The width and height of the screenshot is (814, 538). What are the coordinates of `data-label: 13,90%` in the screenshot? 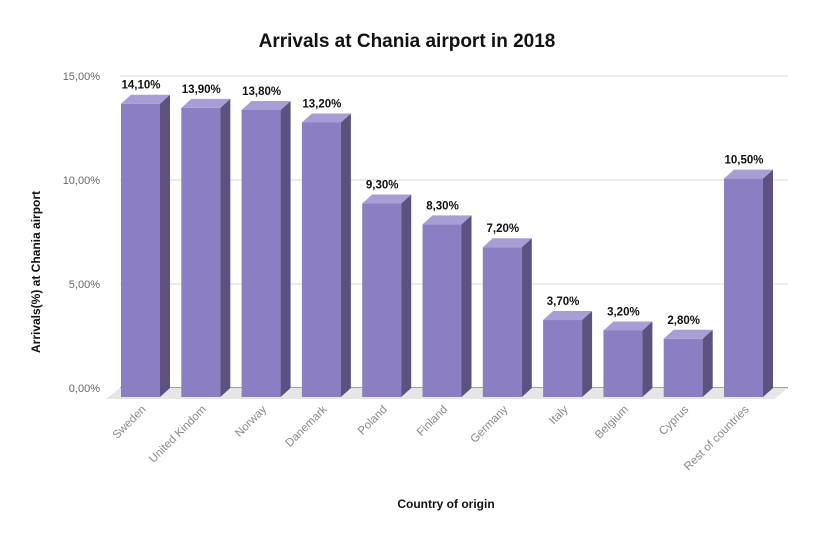 It's located at (201, 90).